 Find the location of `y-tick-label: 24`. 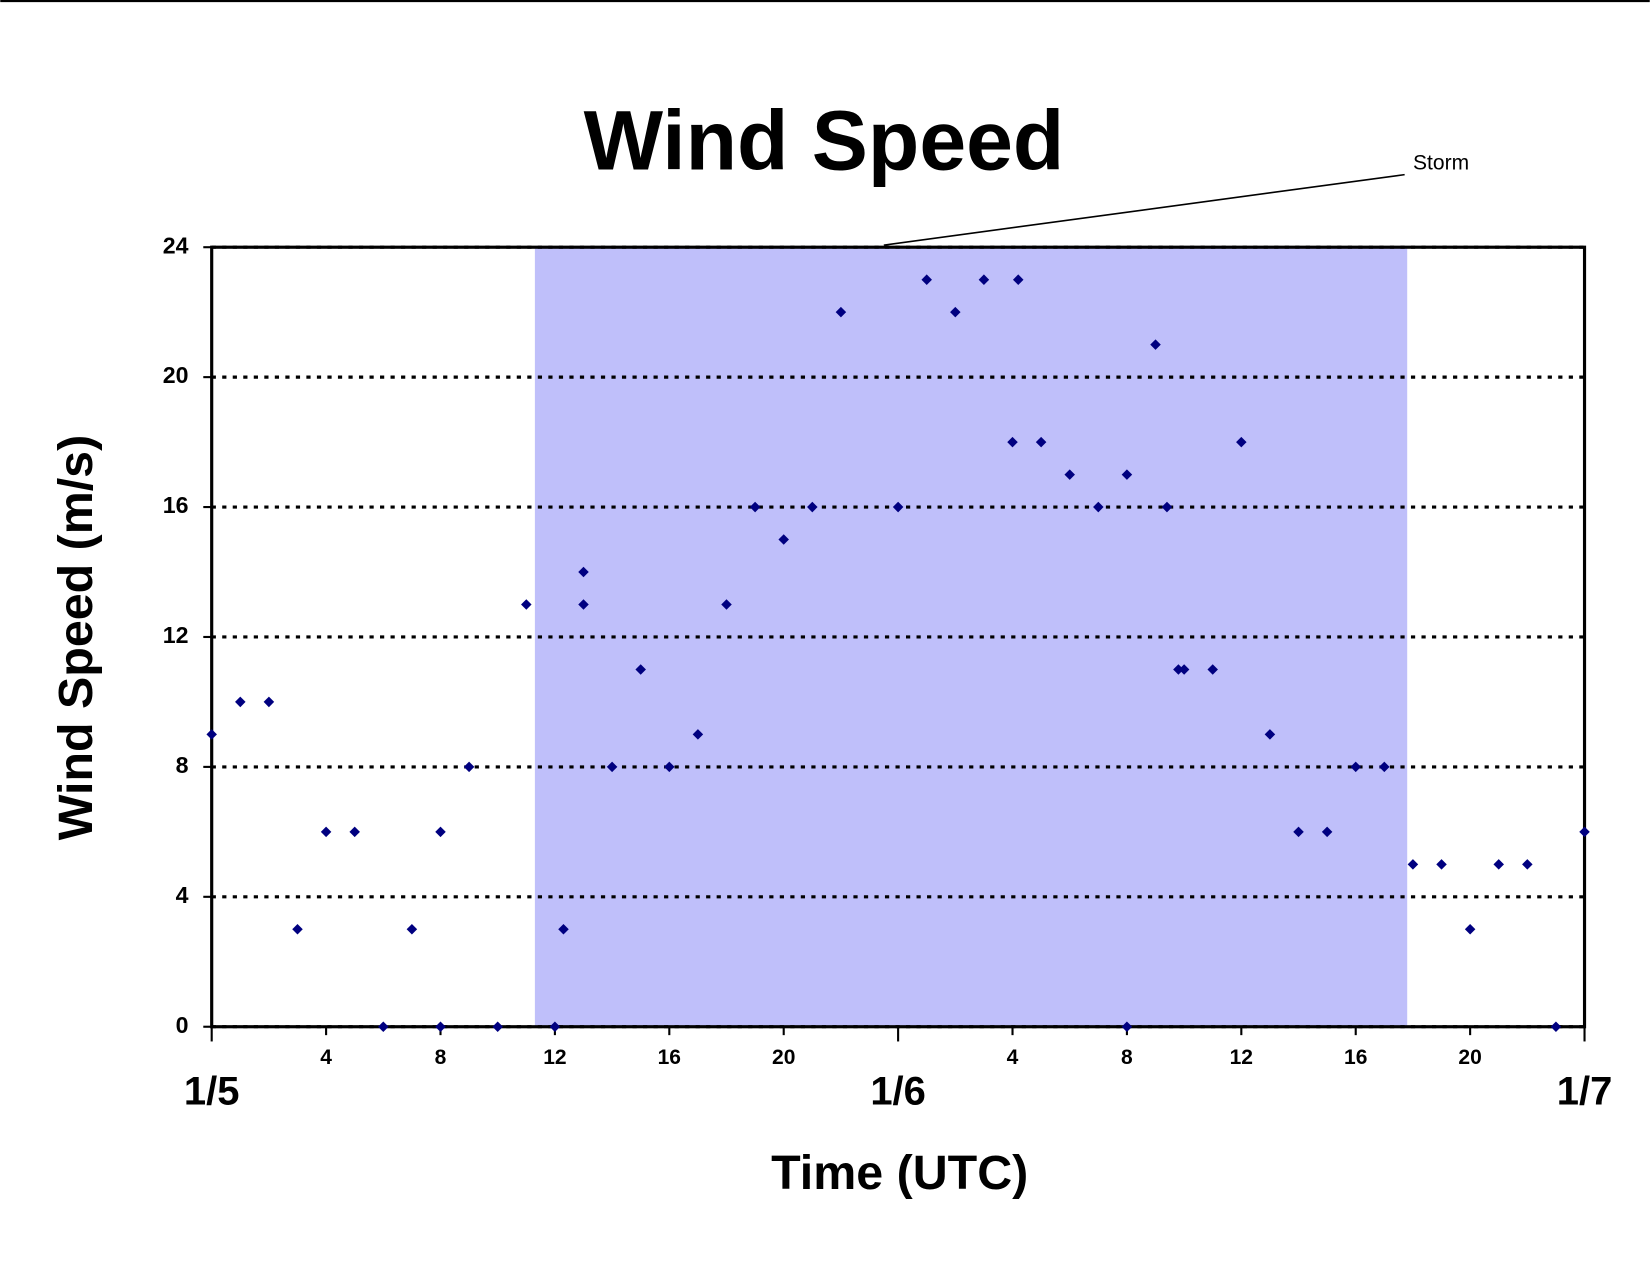

y-tick-label: 24 is located at coordinates (176, 245).